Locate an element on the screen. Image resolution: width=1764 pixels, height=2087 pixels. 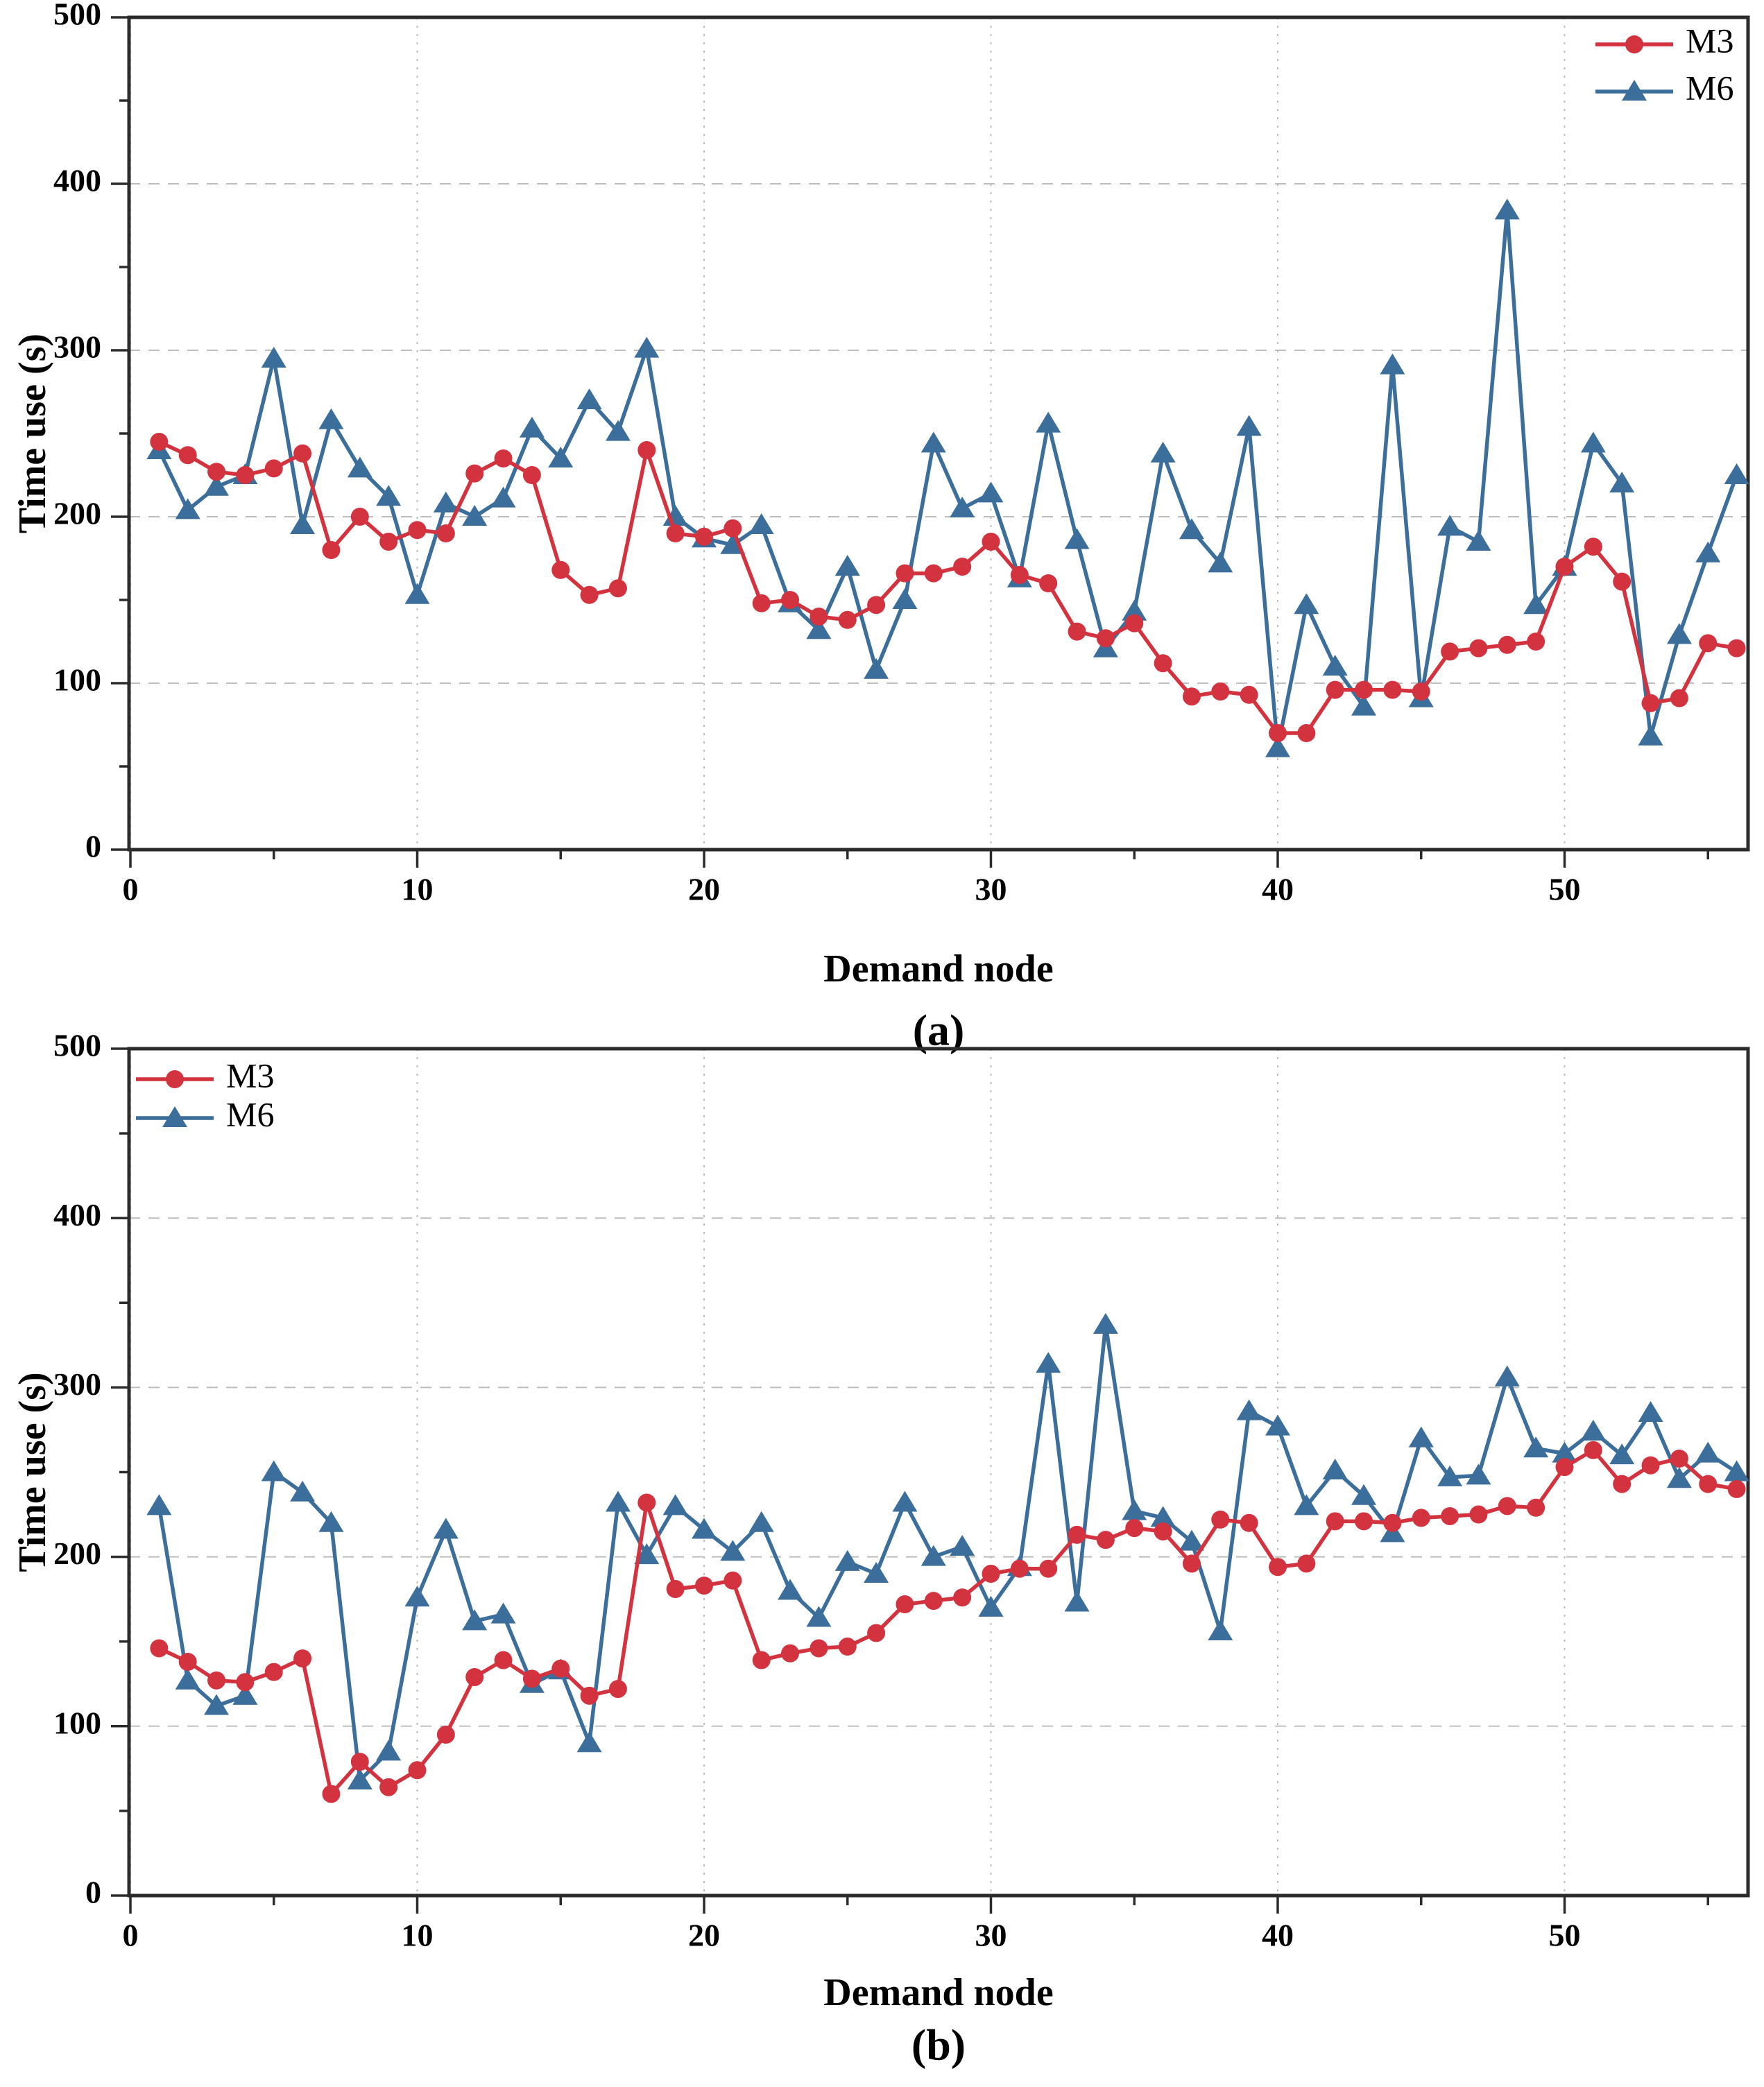
x-tick-label: 20 is located at coordinates (704, 890).